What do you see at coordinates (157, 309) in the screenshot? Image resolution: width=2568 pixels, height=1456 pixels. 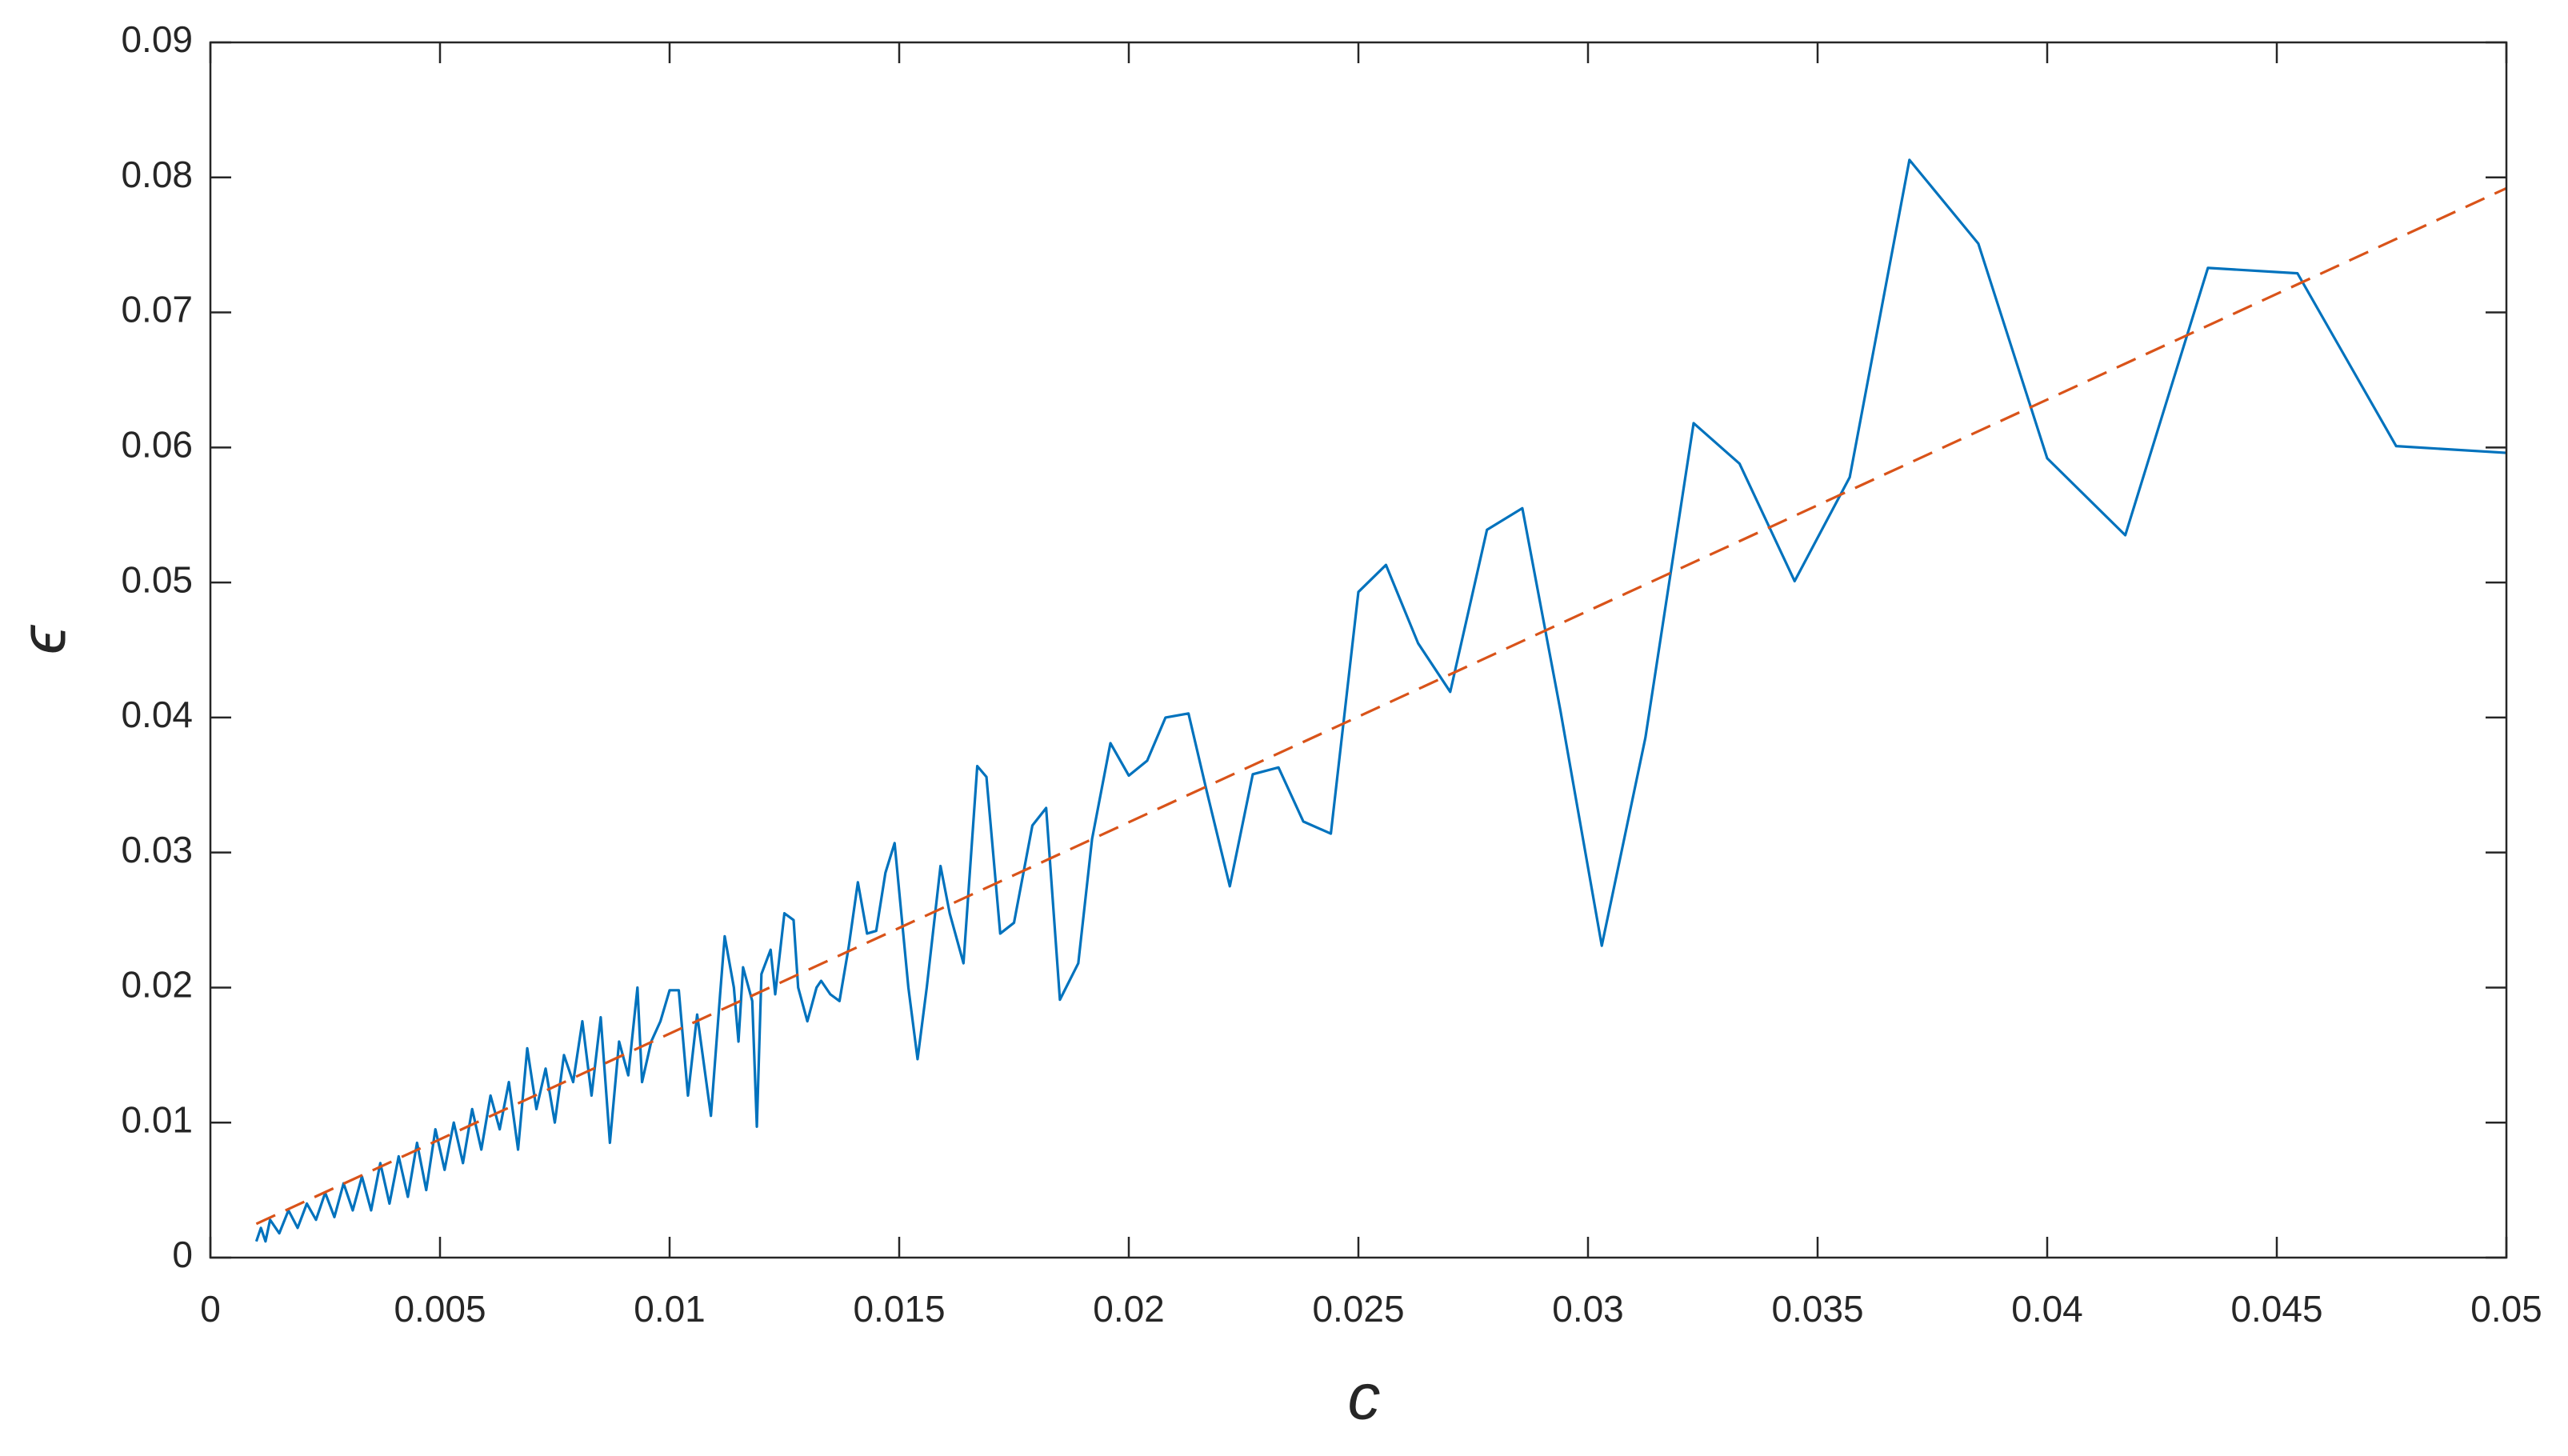 I see `y-tick-label: 0.07` at bounding box center [157, 309].